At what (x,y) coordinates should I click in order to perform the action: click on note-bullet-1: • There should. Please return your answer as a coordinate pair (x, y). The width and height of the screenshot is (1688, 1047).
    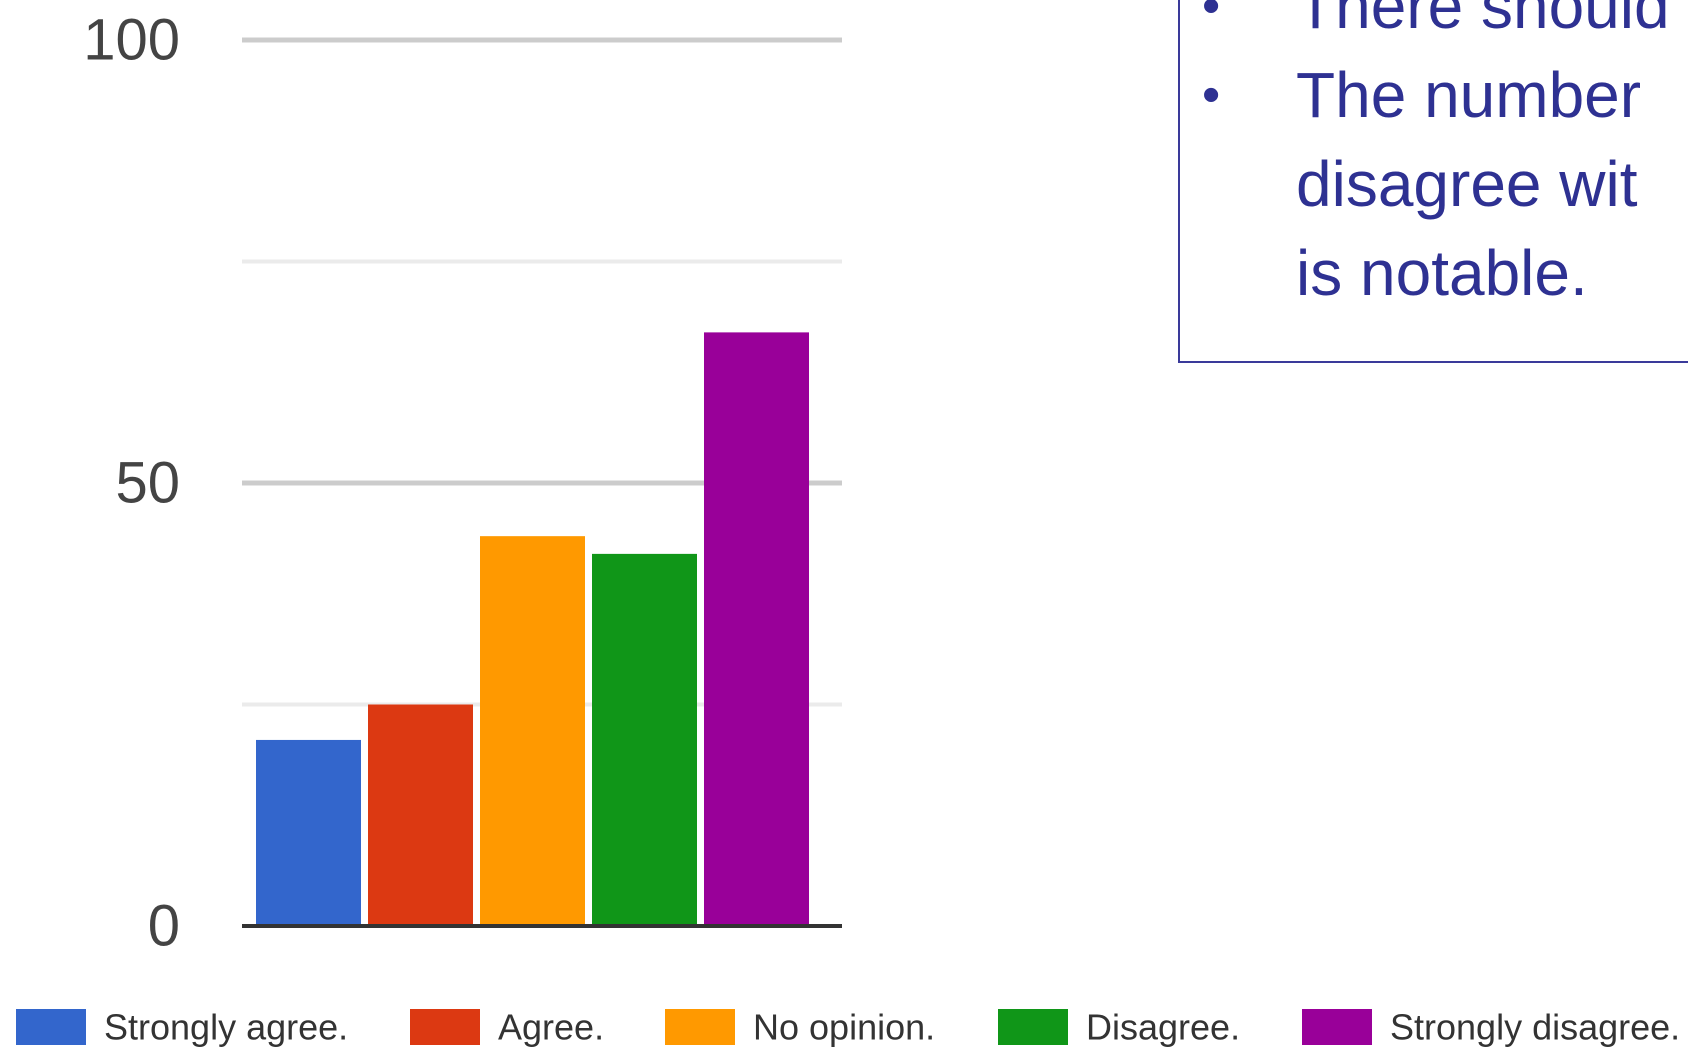
    Looking at the image, I should click on (1434, 25).